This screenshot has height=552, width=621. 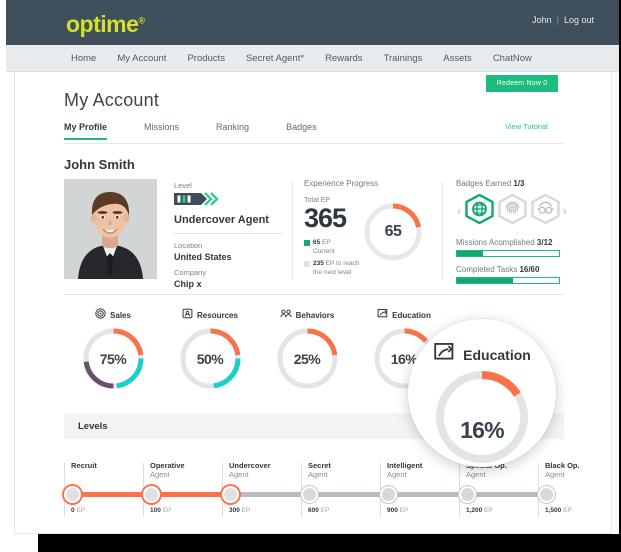 What do you see at coordinates (403, 58) in the screenshot?
I see `nav-trainings: Trainings` at bounding box center [403, 58].